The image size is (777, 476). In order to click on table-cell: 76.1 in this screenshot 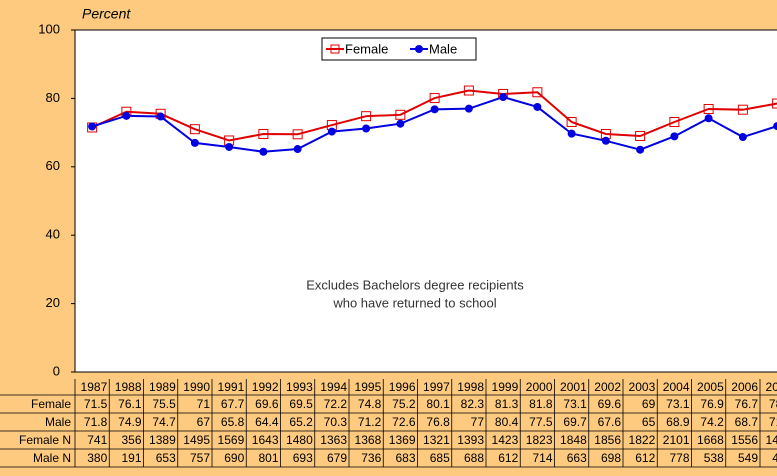, I will do `click(130, 404)`.